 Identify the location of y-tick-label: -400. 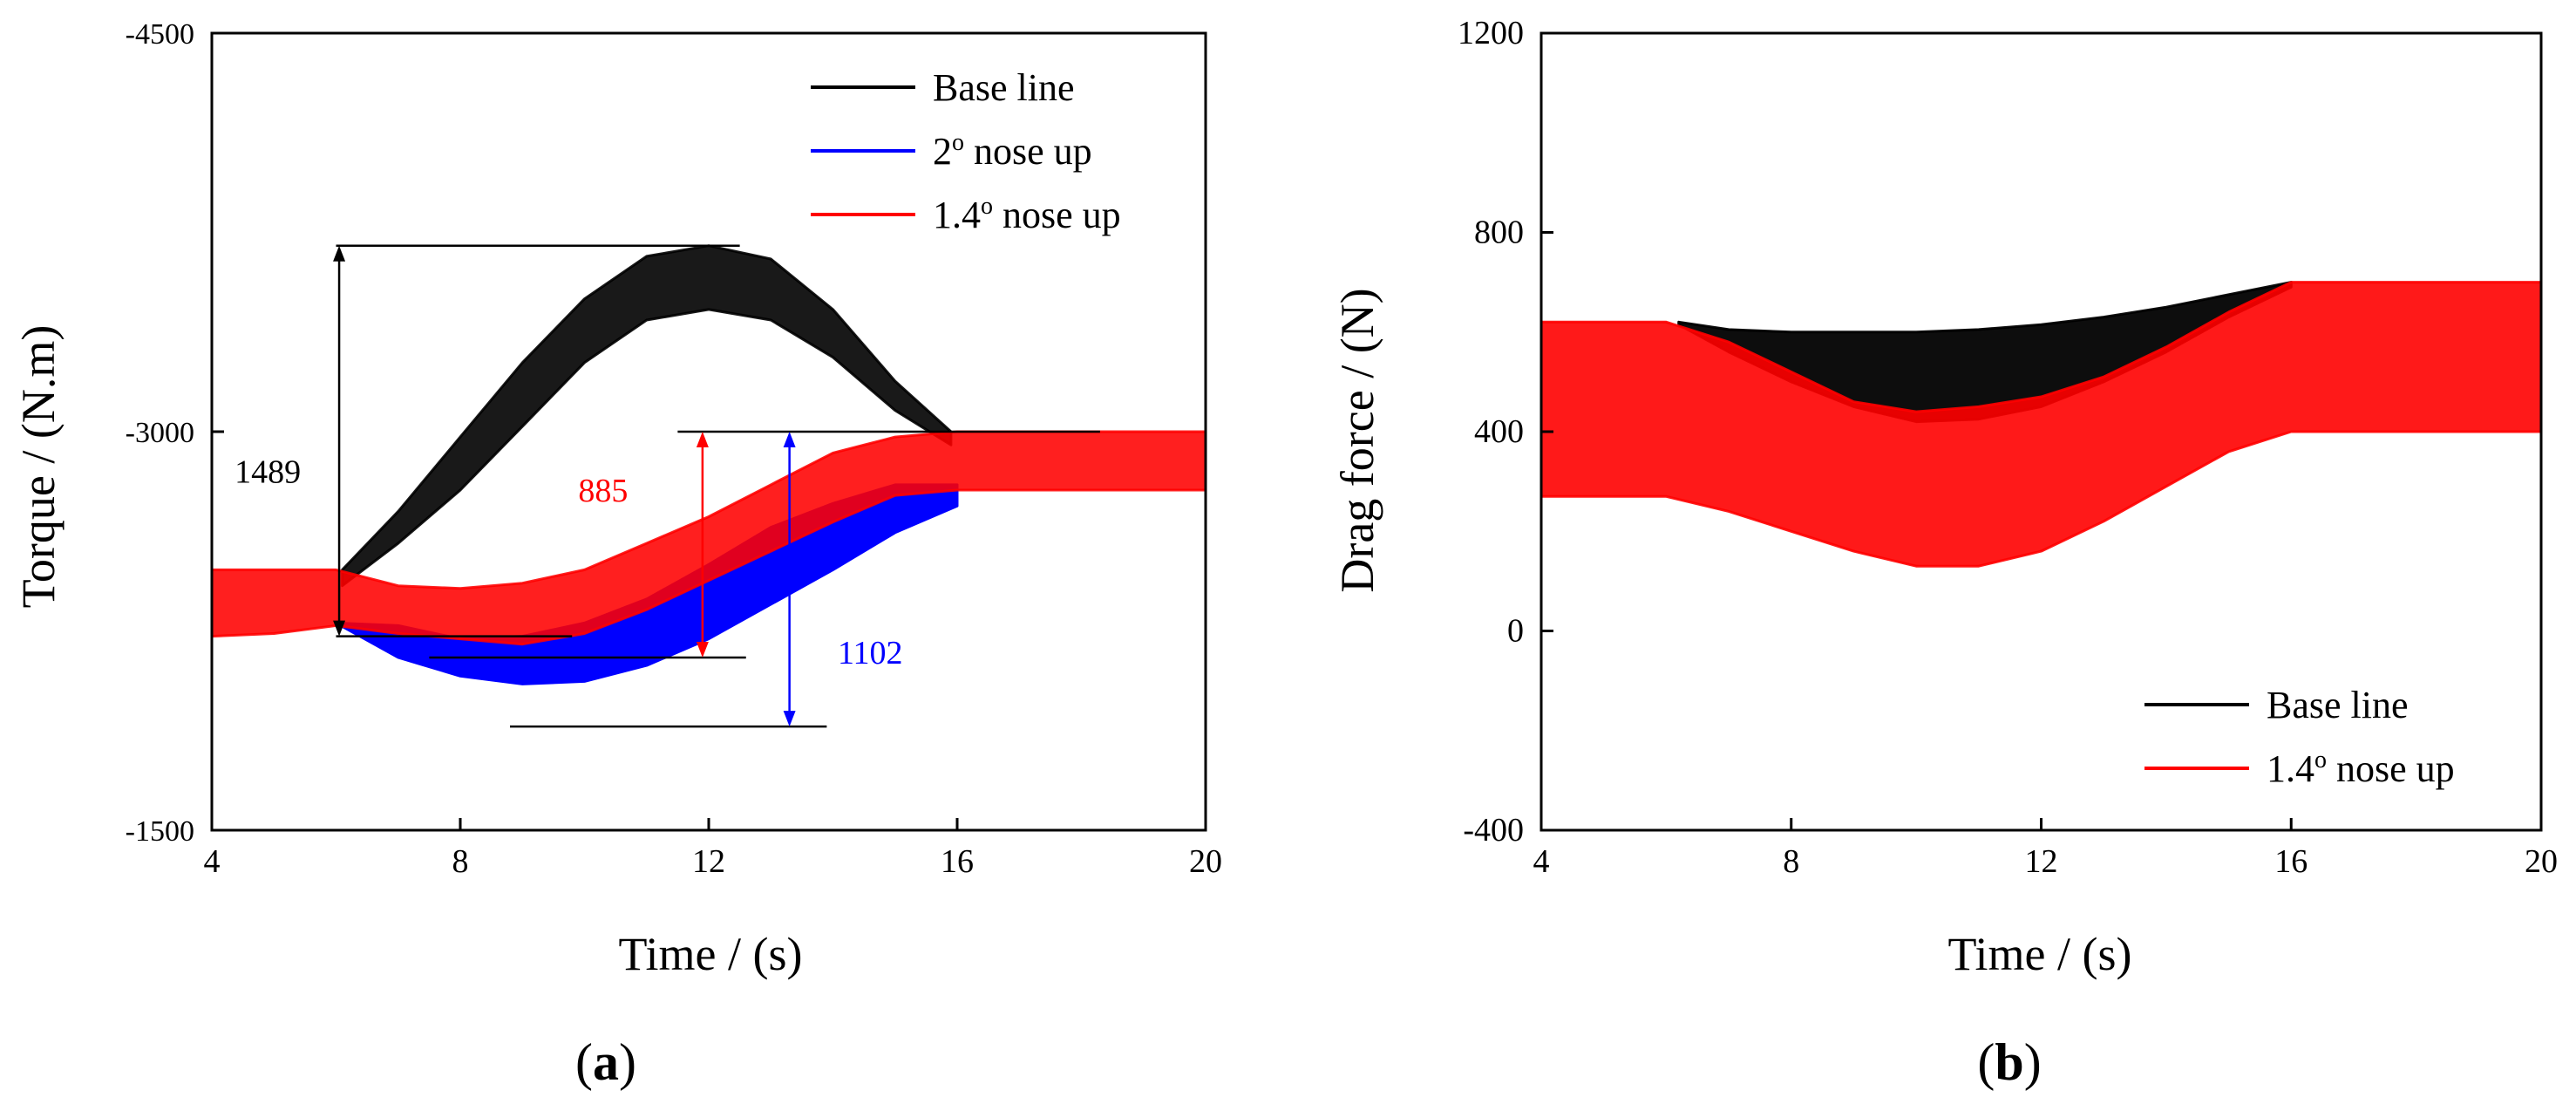
(1493, 830).